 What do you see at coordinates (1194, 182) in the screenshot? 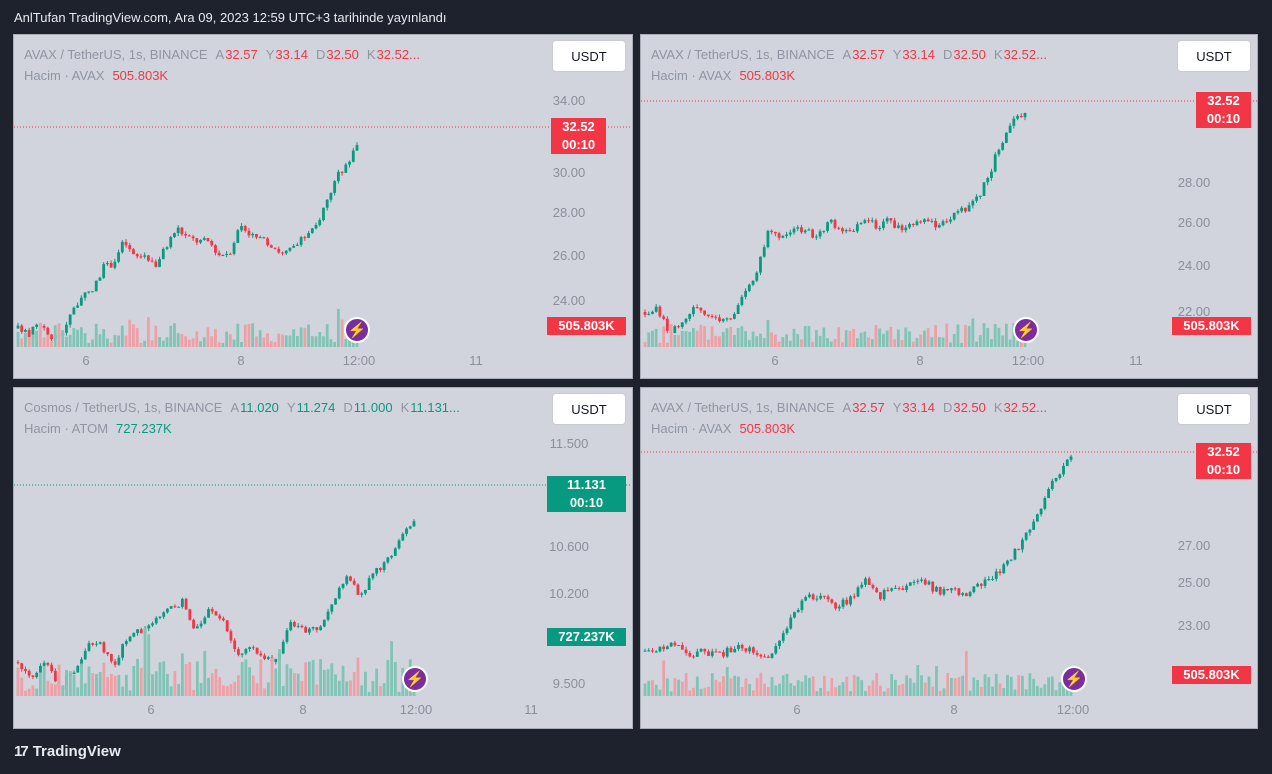
I see `y-axis-tick: 28.00` at bounding box center [1194, 182].